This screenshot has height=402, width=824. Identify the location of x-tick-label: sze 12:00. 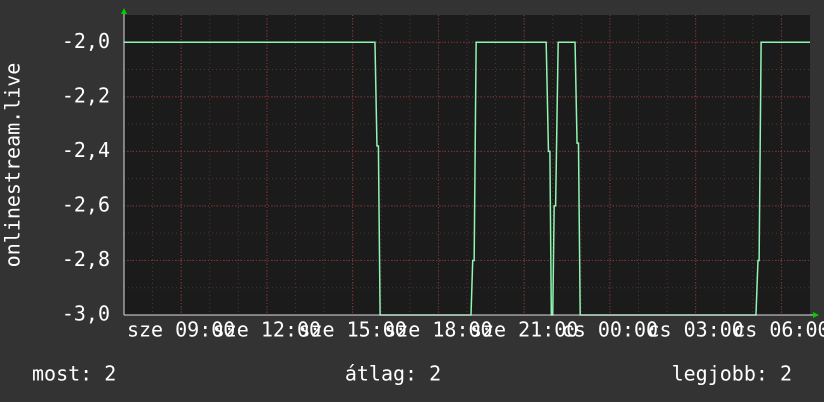
(267, 330).